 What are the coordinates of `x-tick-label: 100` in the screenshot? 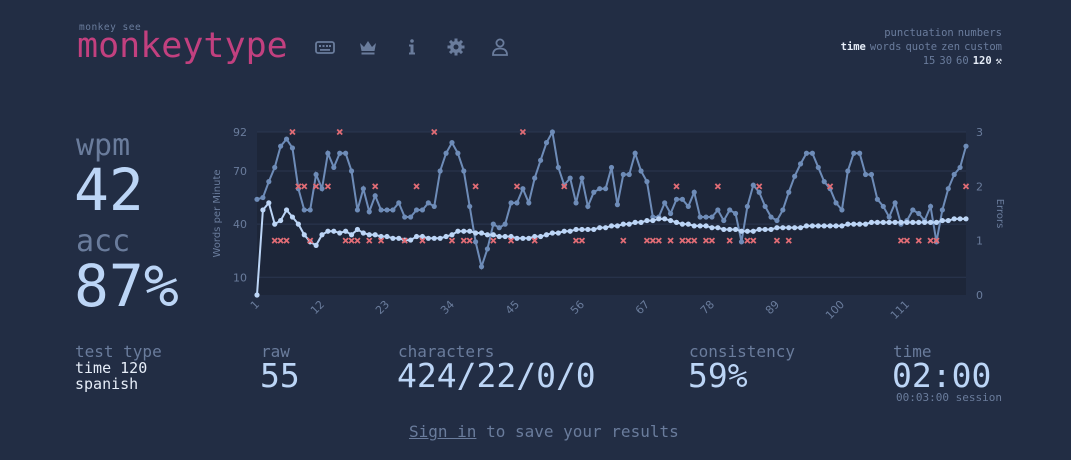 It's located at (835, 310).